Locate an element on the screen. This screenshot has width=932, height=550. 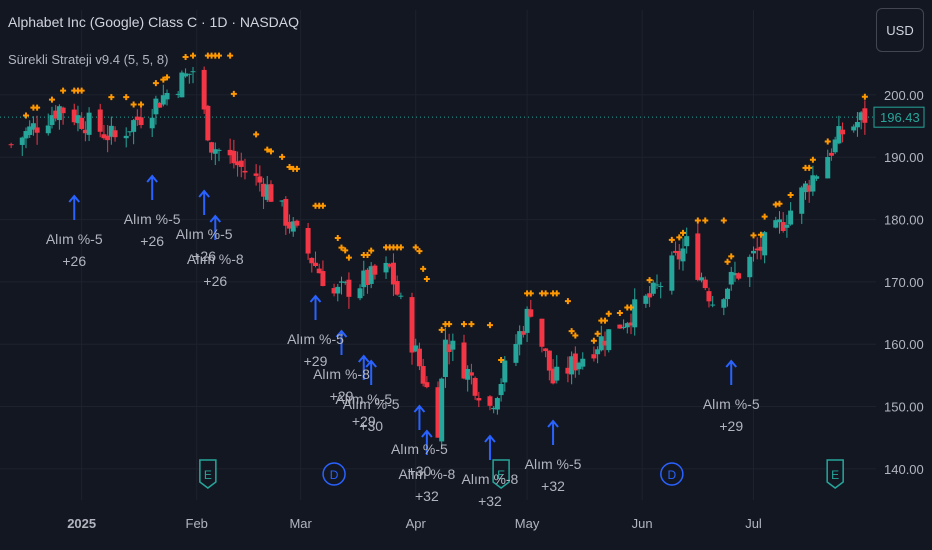
y-tick-label: 160.00 is located at coordinates (904, 344).